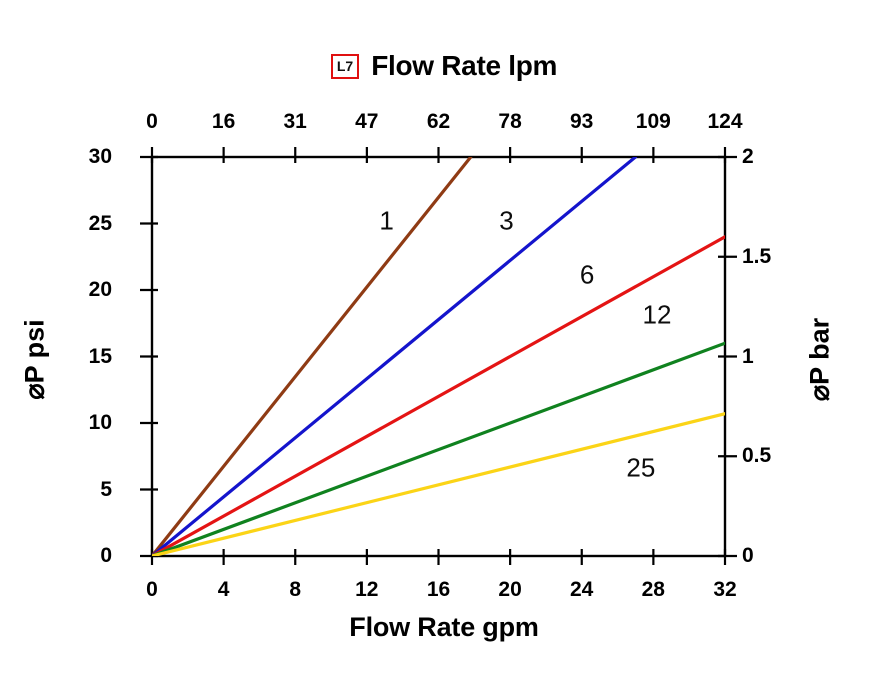 This screenshot has width=888, height=676. Describe the element at coordinates (152, 589) in the screenshot. I see `bottom-ticklabel: 0` at that location.